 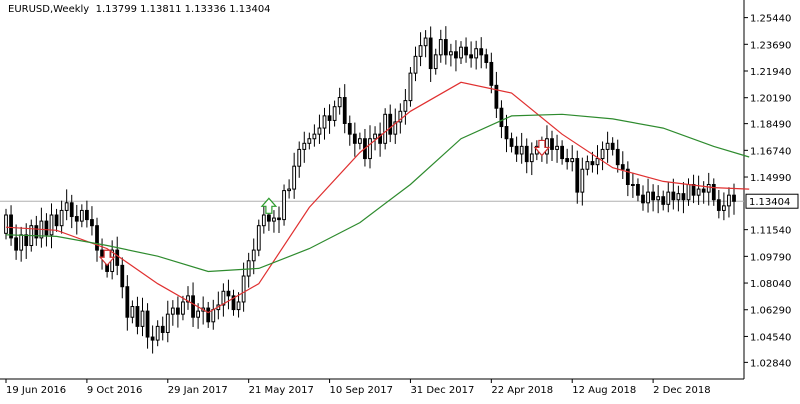 What do you see at coordinates (770, 231) in the screenshot?
I see `y-tick-label: 1.11540` at bounding box center [770, 231].